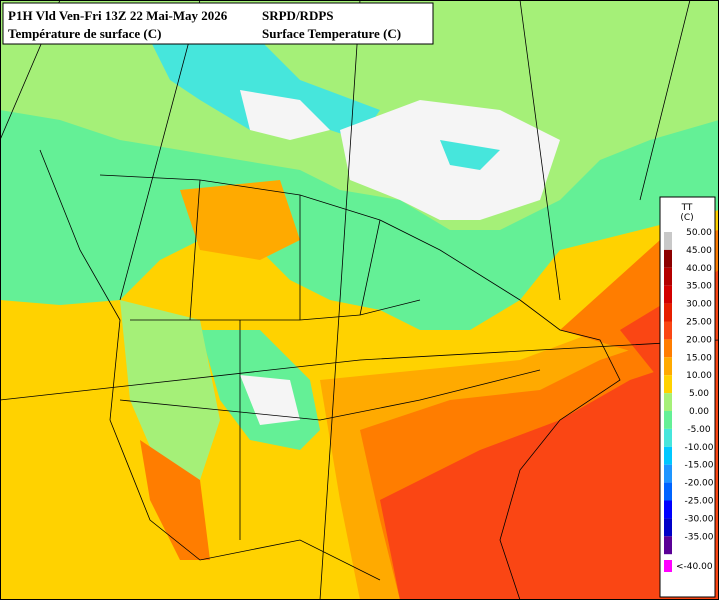 This screenshot has width=719, height=600. Describe the element at coordinates (699, 323) in the screenshot. I see `legend-label: 25.00` at that location.